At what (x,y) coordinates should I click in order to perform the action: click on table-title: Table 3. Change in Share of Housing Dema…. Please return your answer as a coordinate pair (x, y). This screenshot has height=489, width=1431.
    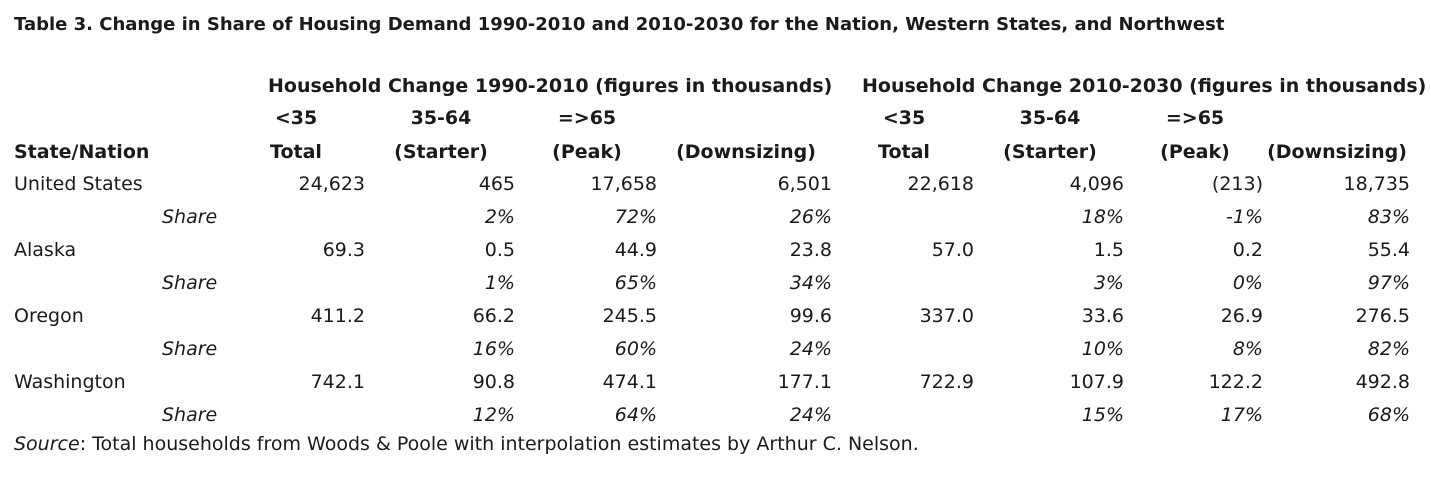
    Looking at the image, I should click on (619, 24).